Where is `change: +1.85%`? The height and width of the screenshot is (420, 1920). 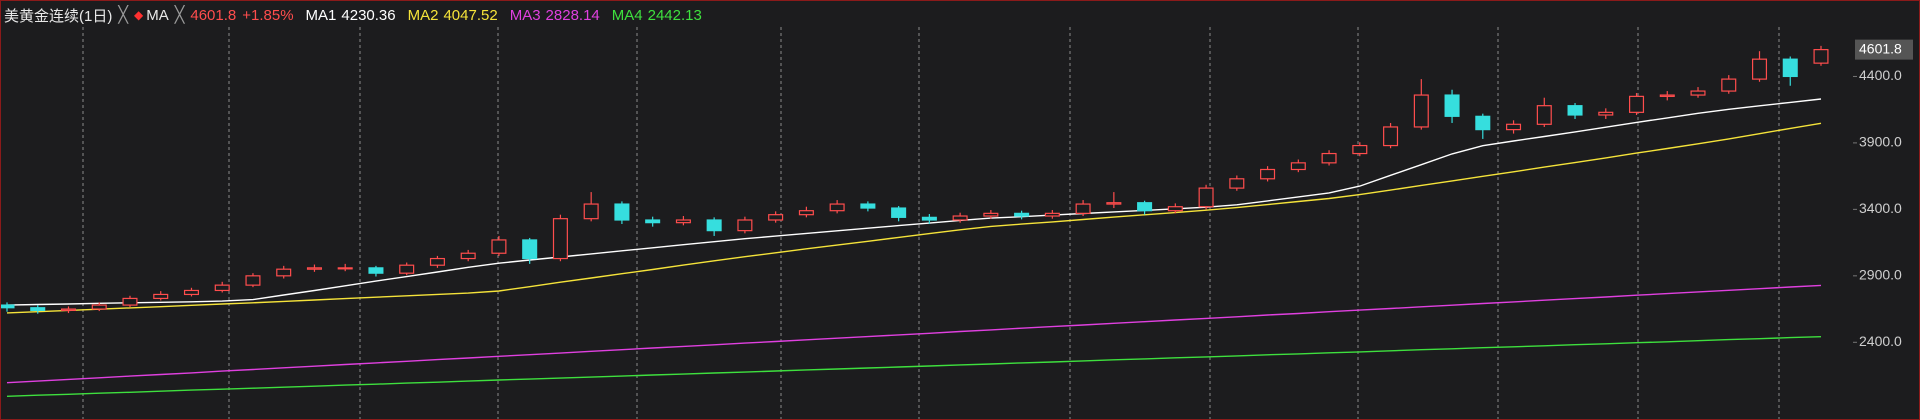
change: +1.85% is located at coordinates (268, 15).